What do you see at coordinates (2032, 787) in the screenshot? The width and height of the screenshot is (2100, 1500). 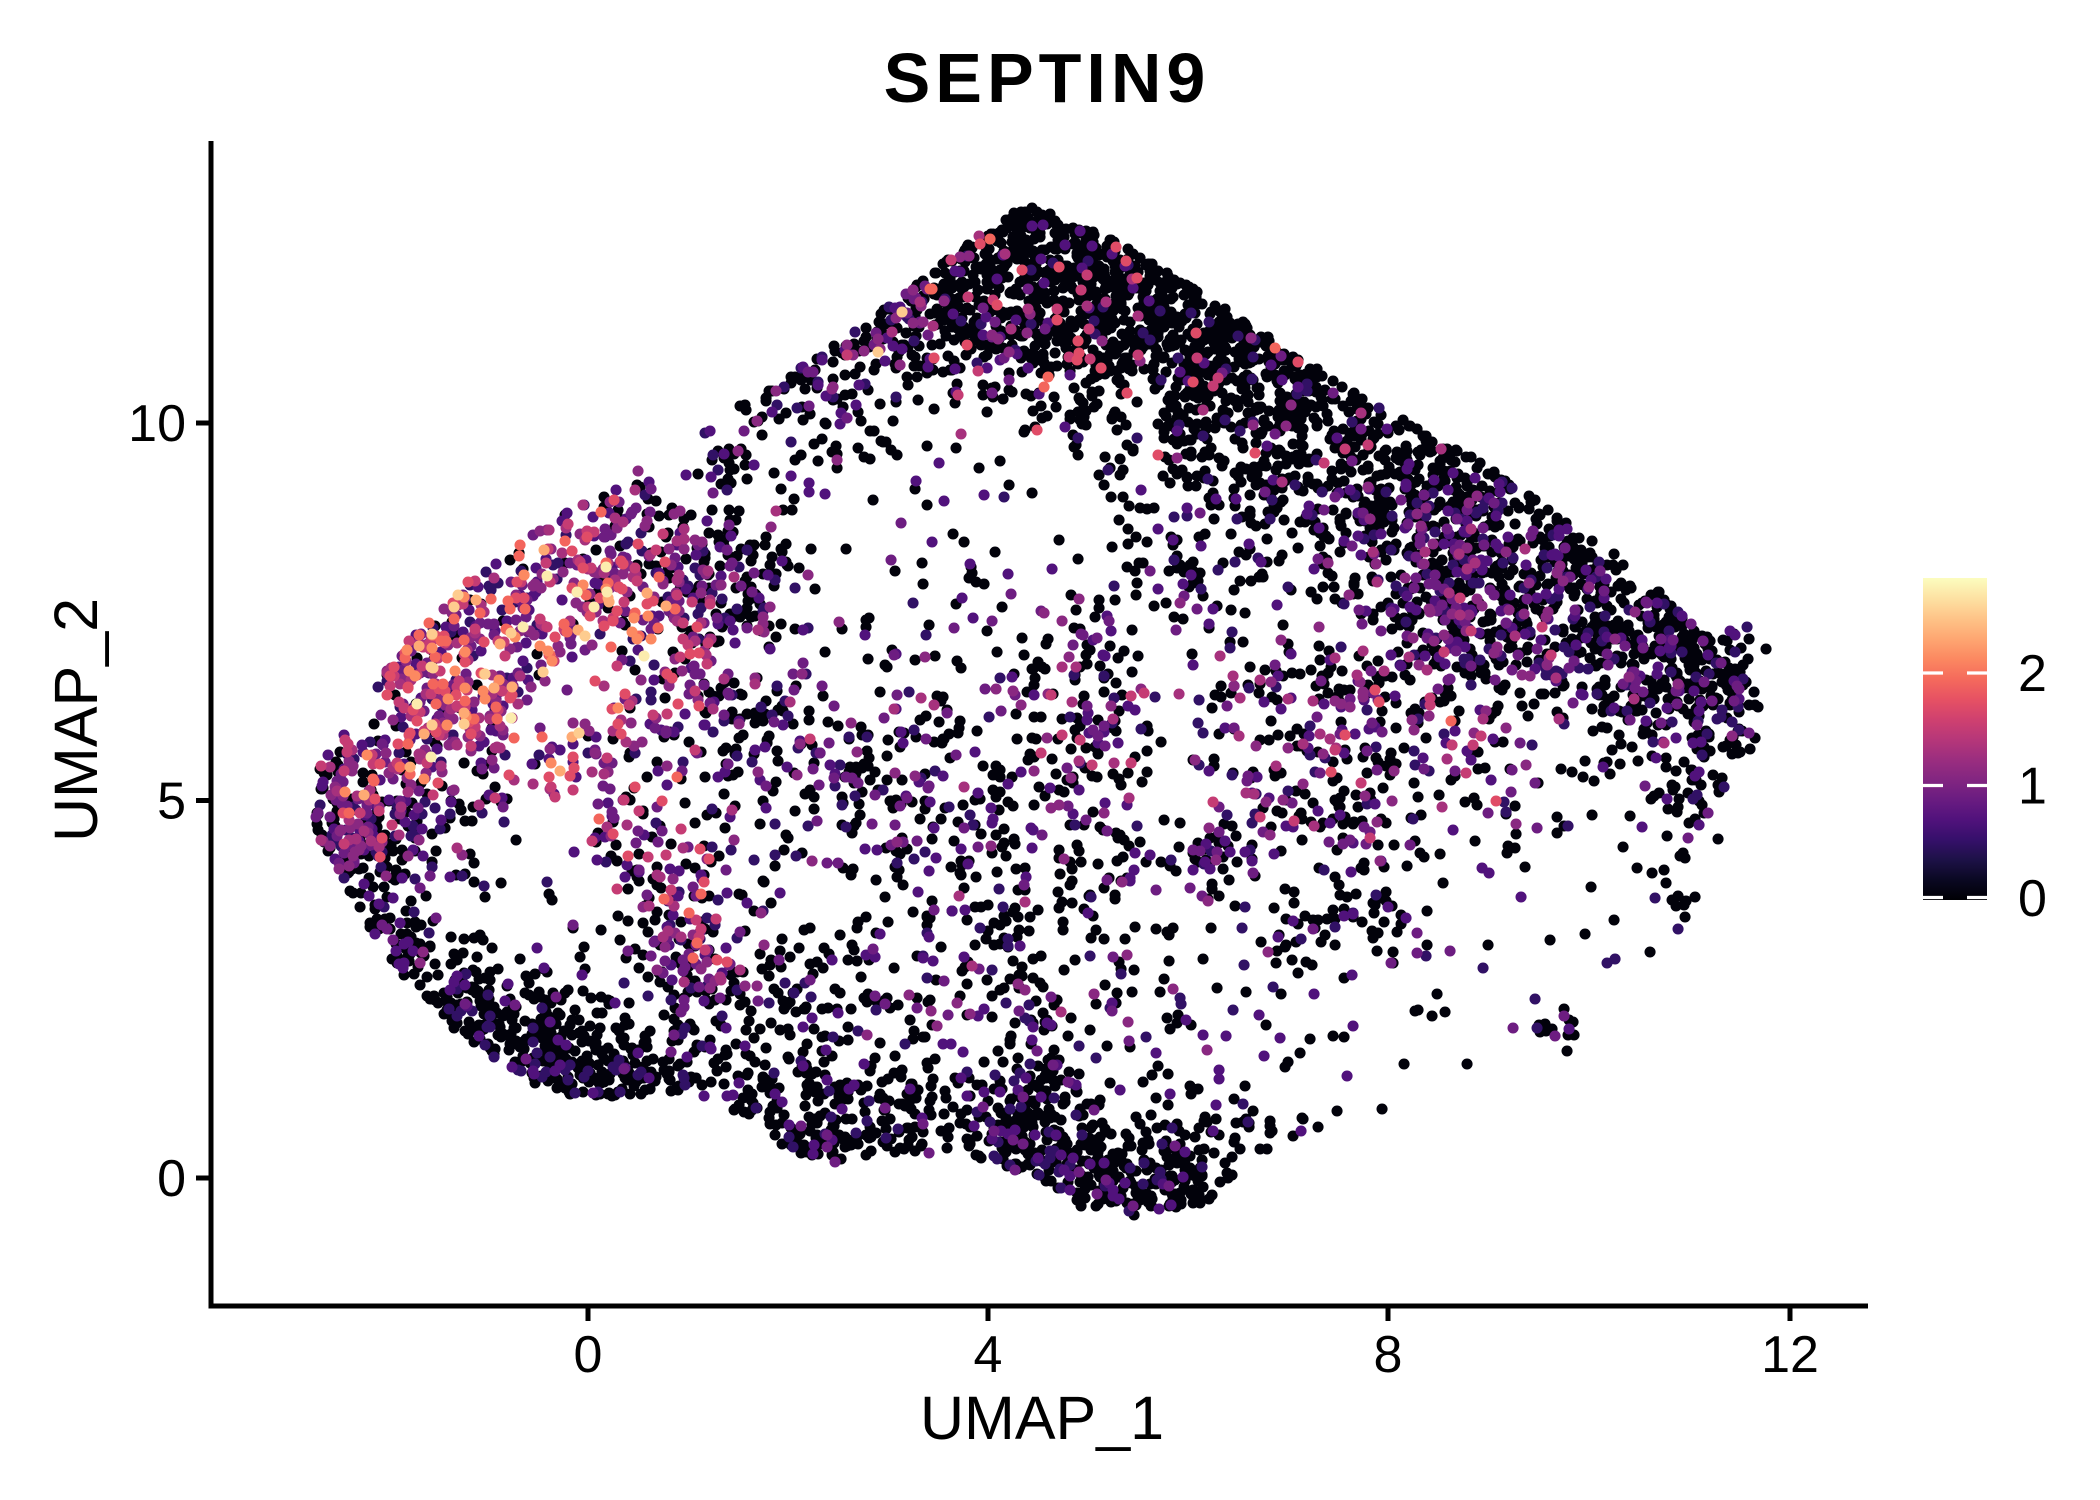 I see `svg-text: 1` at bounding box center [2032, 787].